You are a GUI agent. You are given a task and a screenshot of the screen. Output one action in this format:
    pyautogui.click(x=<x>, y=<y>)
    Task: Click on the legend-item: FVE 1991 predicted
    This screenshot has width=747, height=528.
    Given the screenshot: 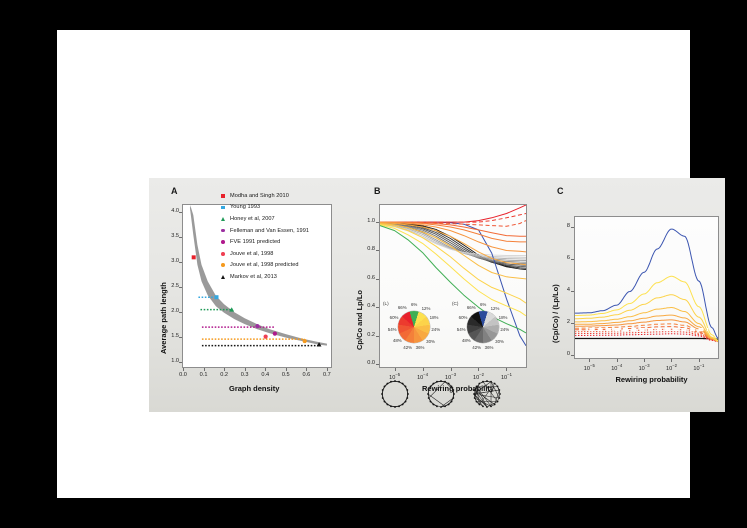 What is the action you would take?
    pyautogui.click(x=264, y=242)
    